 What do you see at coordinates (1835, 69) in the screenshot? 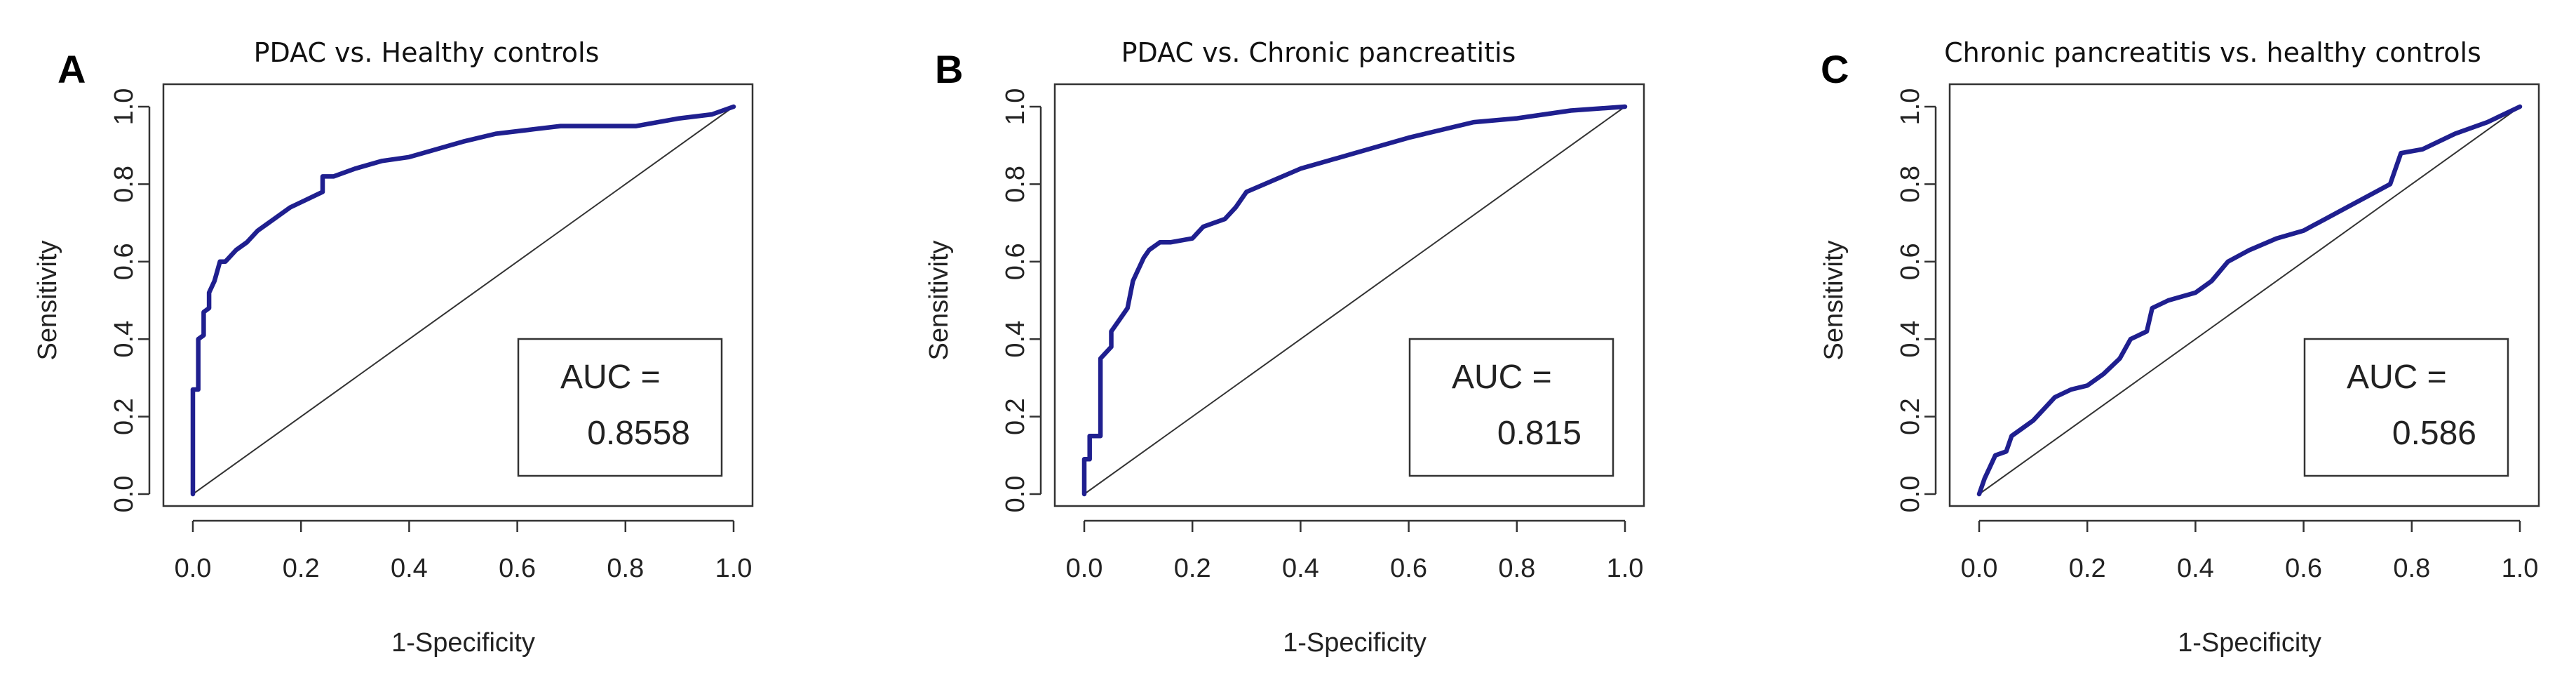
I see `panel-letter: C` at bounding box center [1835, 69].